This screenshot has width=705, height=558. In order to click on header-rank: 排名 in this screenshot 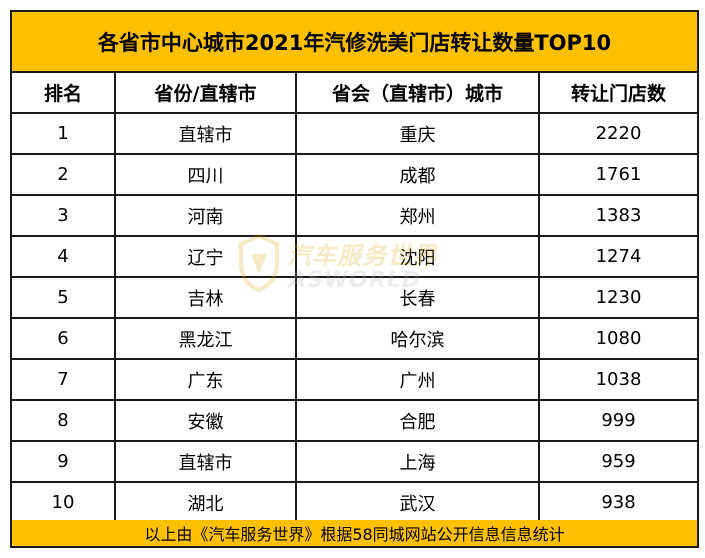, I will do `click(64, 92)`.